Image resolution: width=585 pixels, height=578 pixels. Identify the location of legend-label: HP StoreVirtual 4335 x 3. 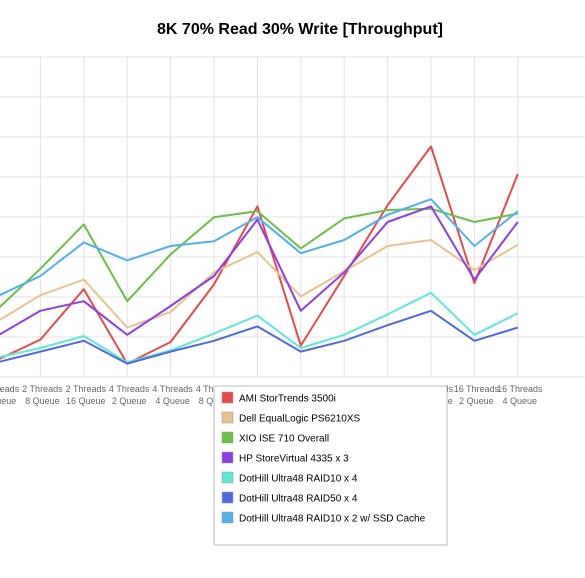
(294, 459).